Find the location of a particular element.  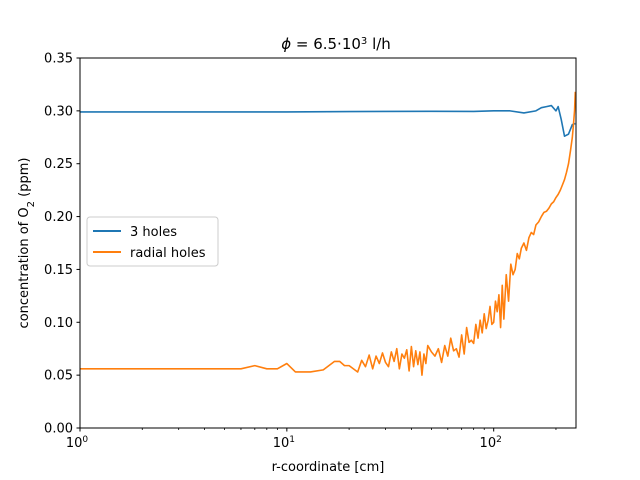

y-tick-label: 0.35 is located at coordinates (58, 59).